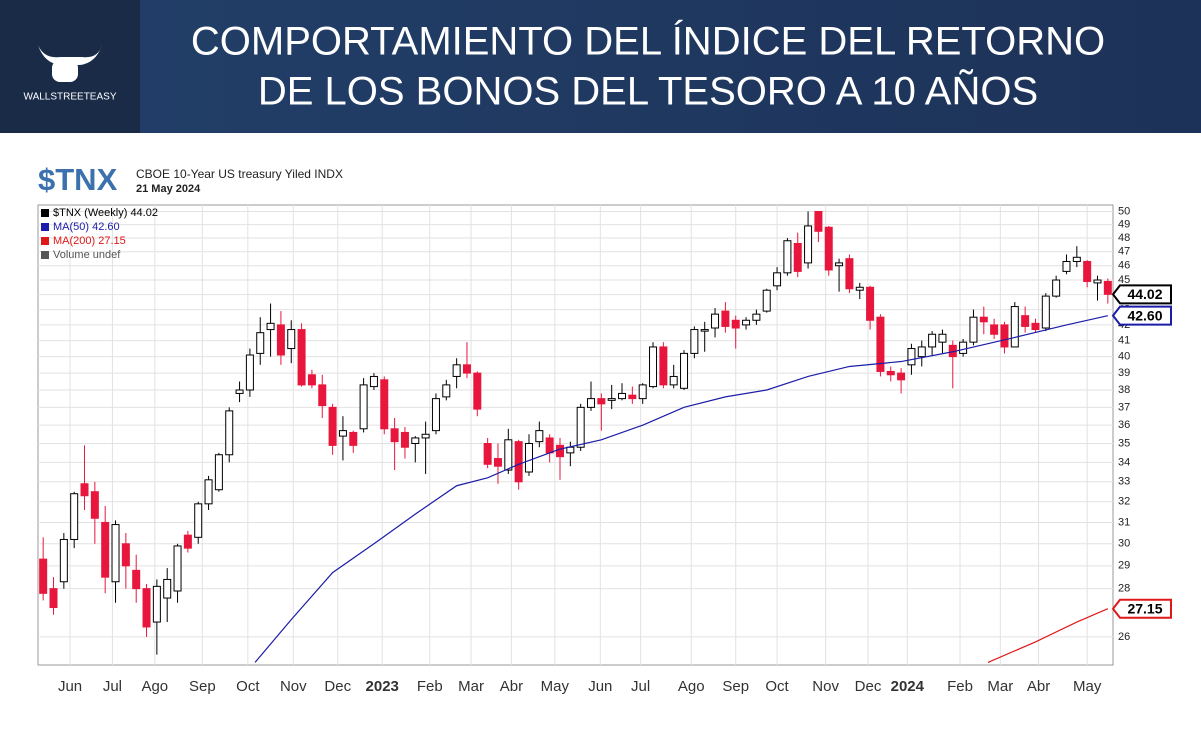  What do you see at coordinates (112, 686) in the screenshot?
I see `x-tick-label: Jul` at bounding box center [112, 686].